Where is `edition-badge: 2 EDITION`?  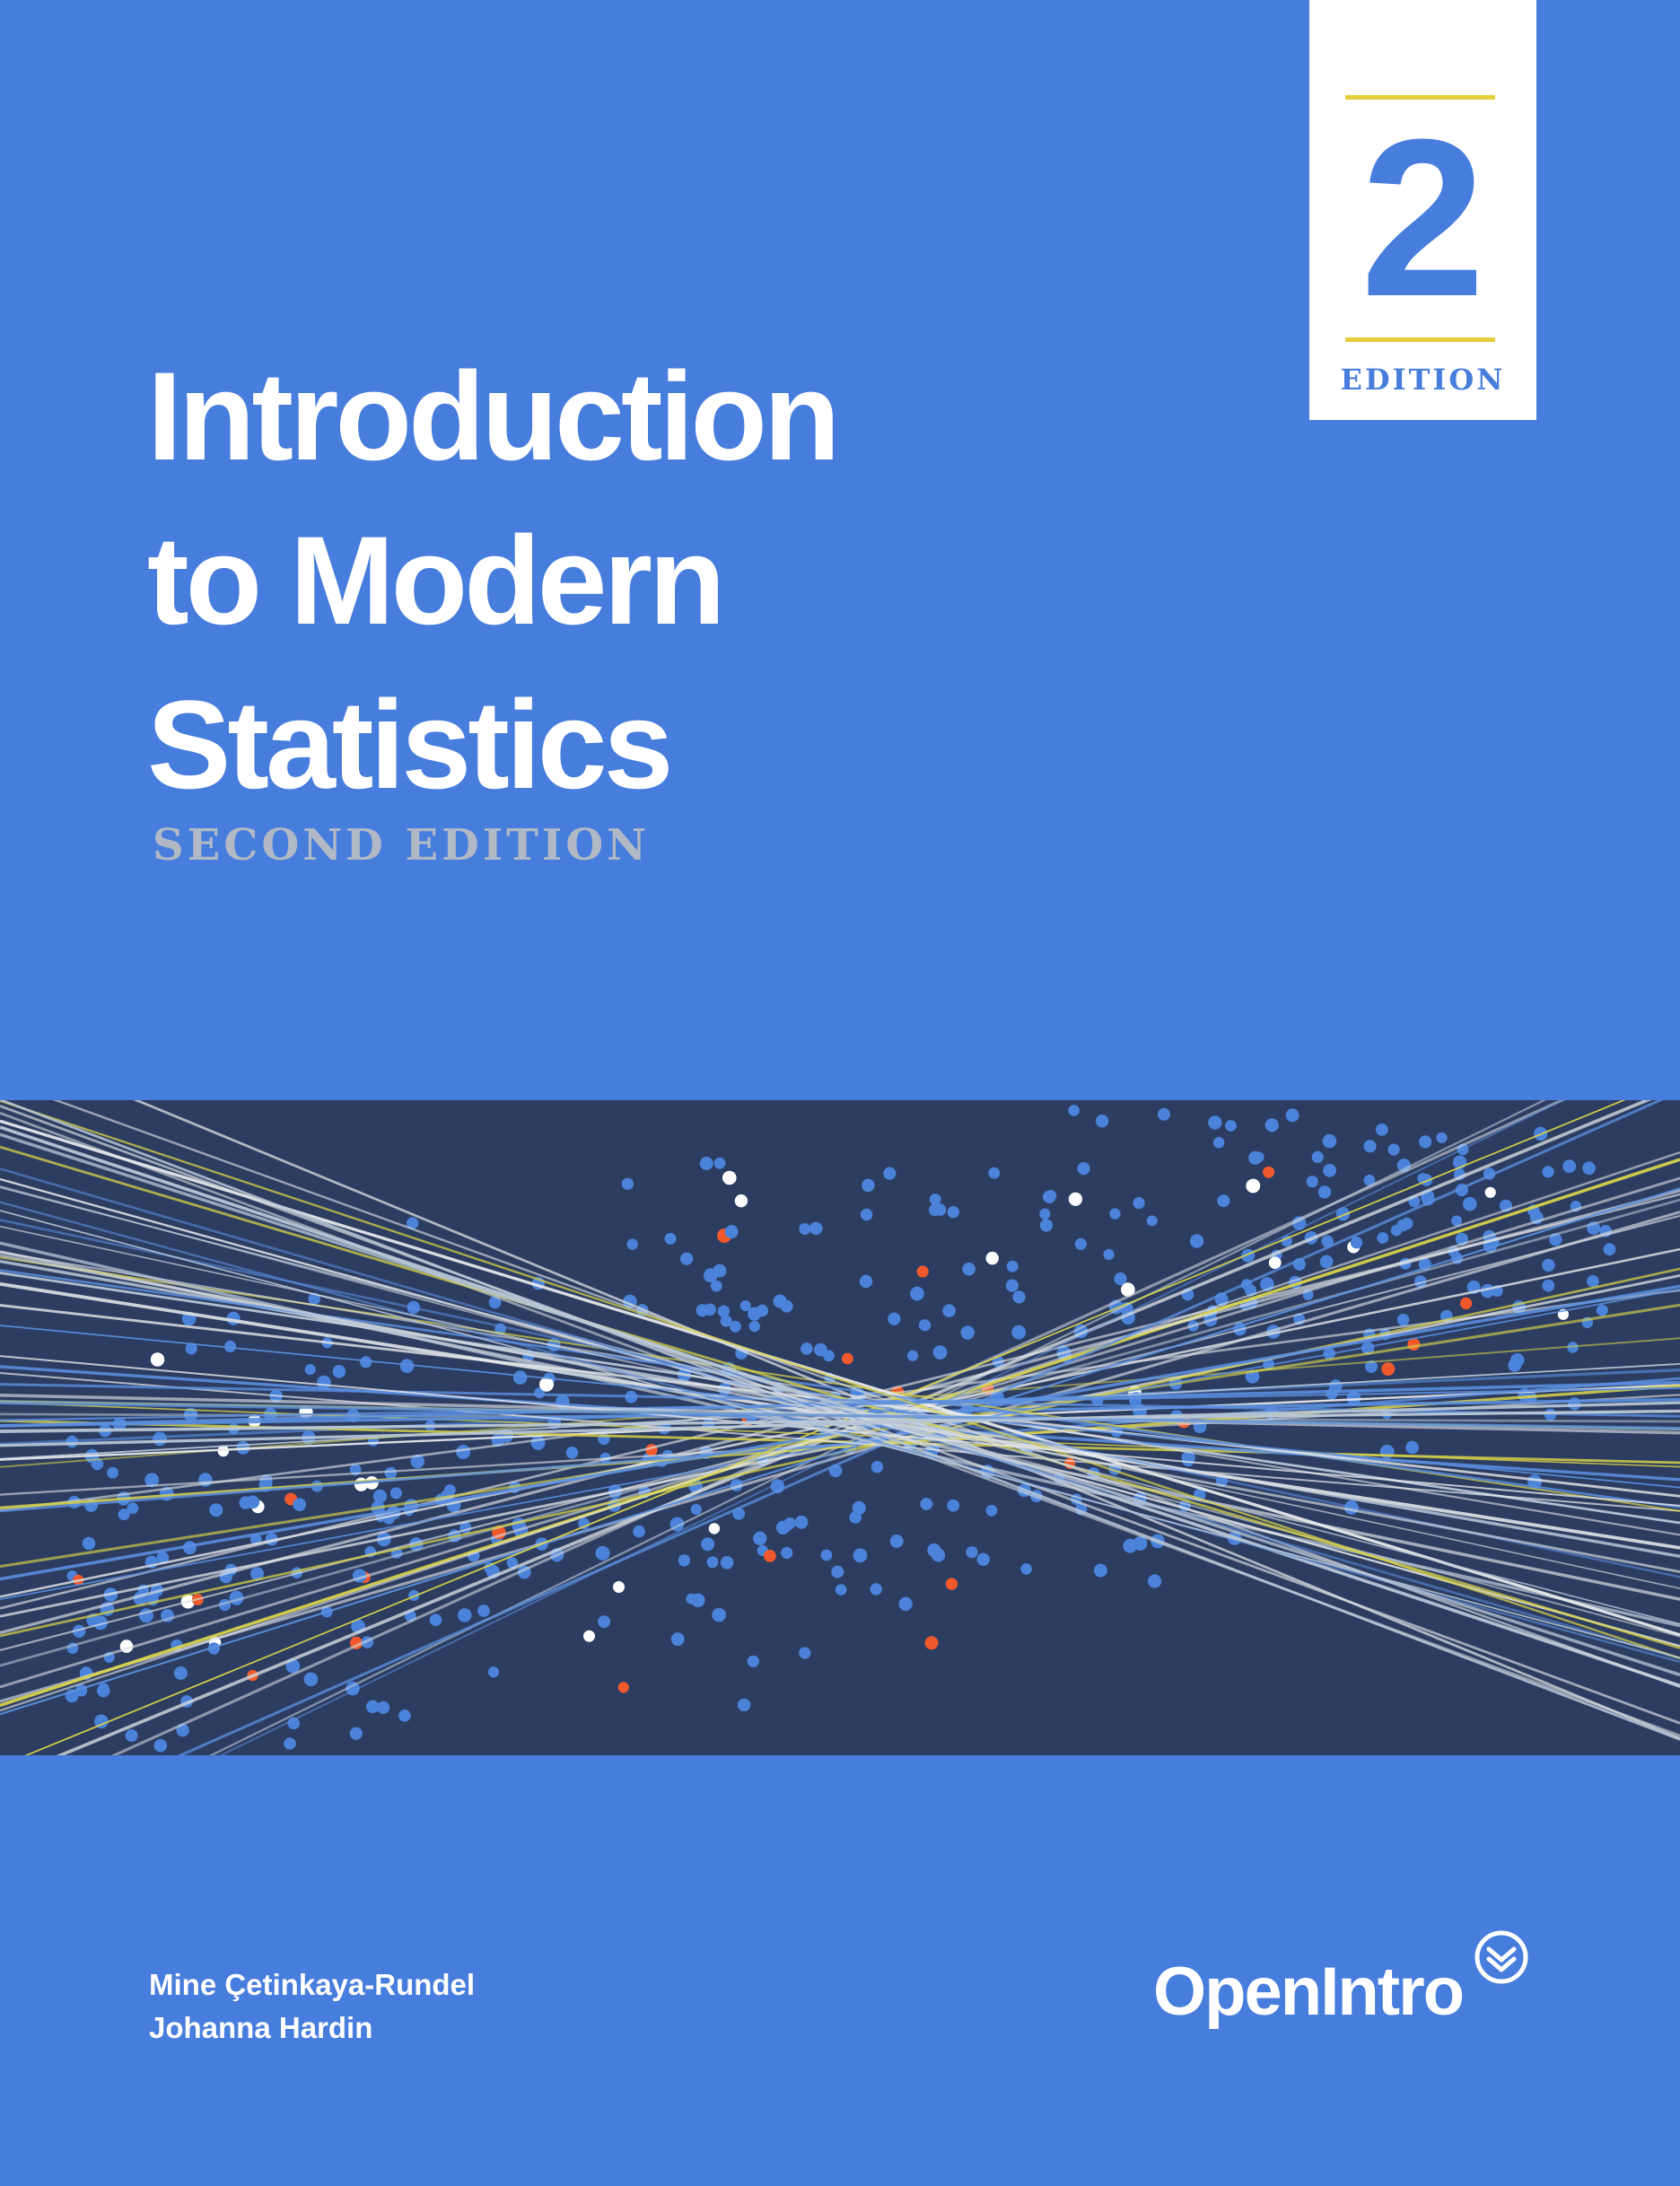
edition-badge: 2 EDITION is located at coordinates (1423, 210).